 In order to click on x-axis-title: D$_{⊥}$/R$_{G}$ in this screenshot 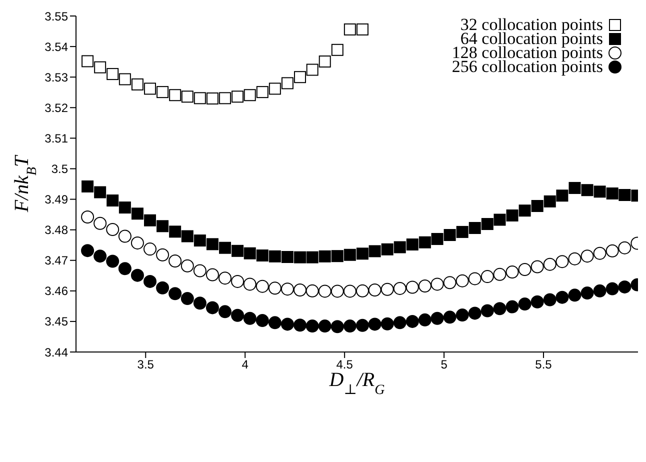, I will do `click(356, 383)`.